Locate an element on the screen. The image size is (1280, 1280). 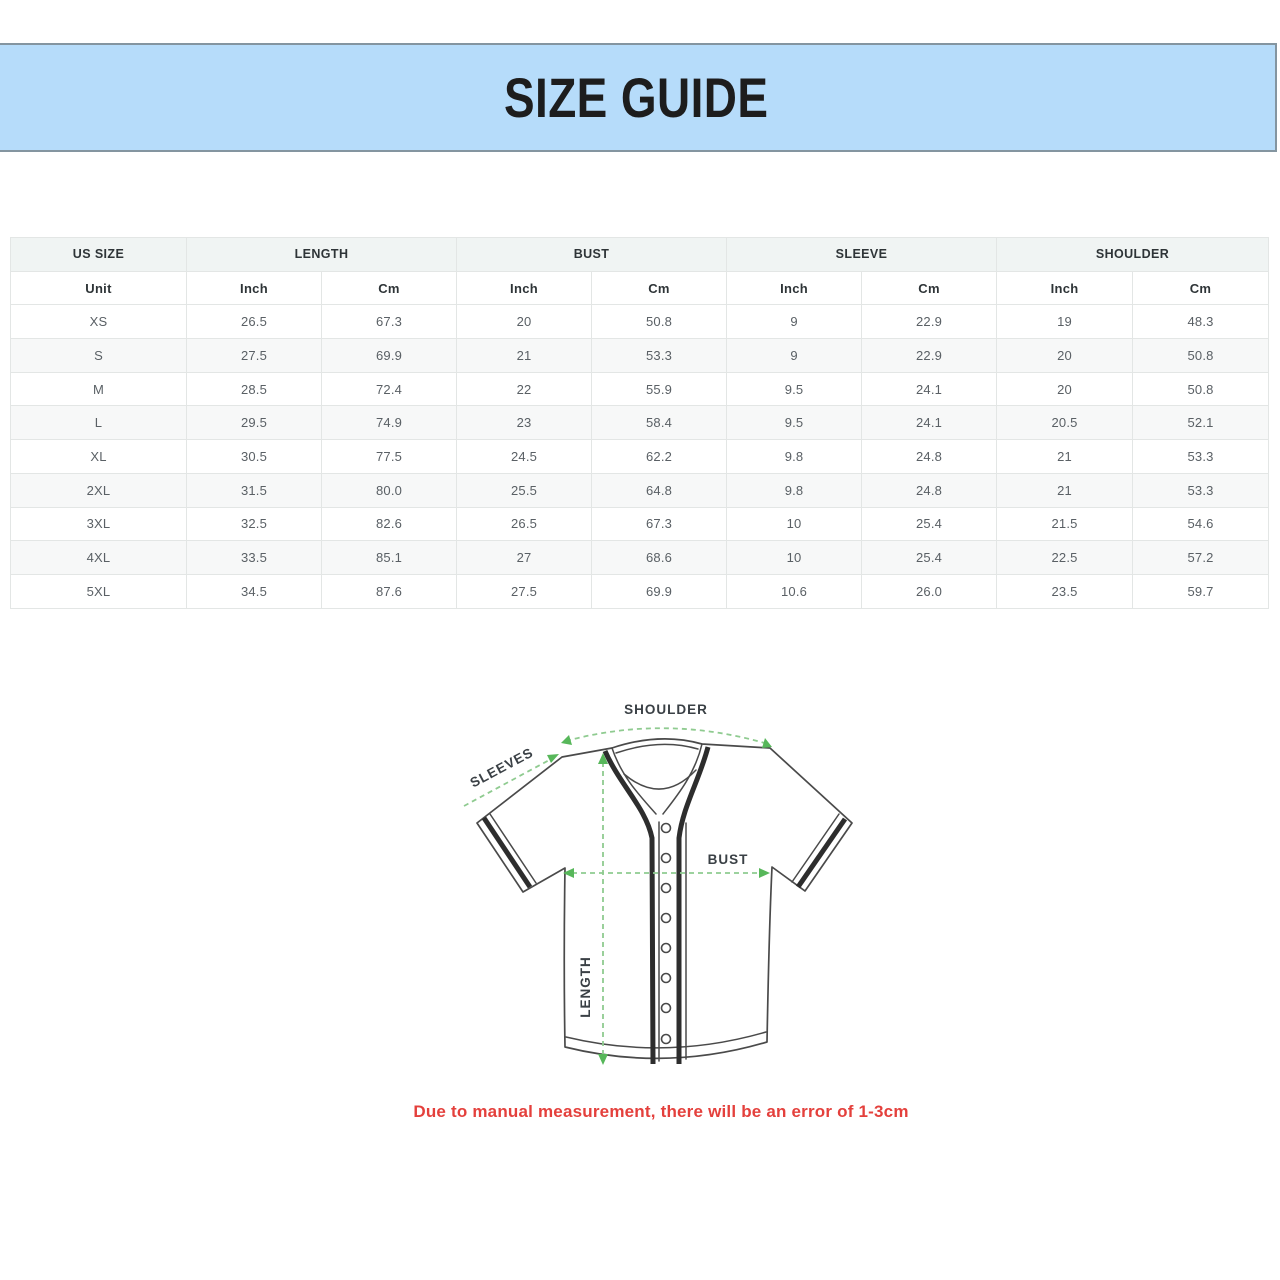
collar-inner-top-line is located at coordinates (657, 748).